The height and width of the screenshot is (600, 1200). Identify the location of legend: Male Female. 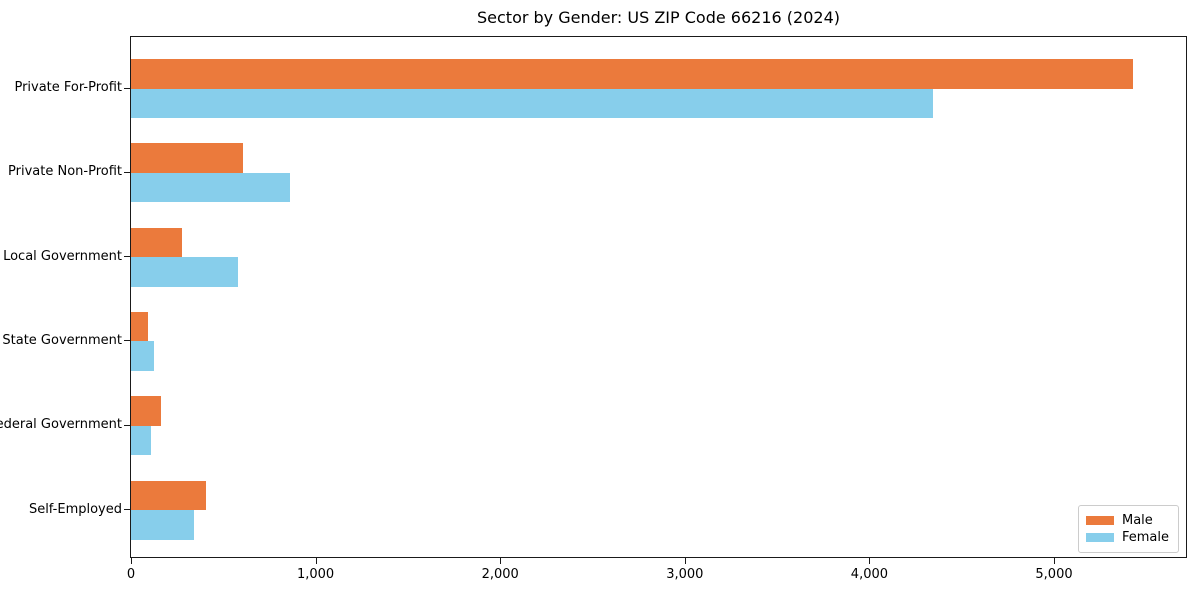
(1128, 529).